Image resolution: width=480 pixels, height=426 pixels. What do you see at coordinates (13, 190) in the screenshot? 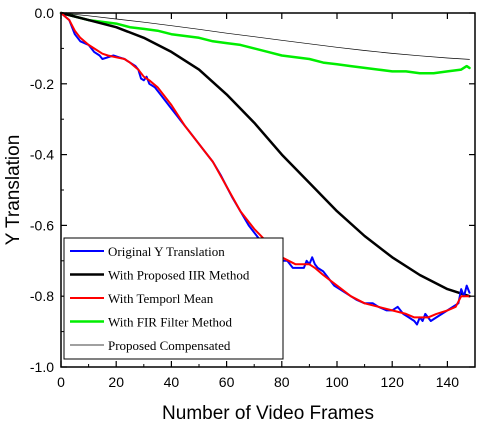
I see `y-axis-title: Y Translation` at bounding box center [13, 190].